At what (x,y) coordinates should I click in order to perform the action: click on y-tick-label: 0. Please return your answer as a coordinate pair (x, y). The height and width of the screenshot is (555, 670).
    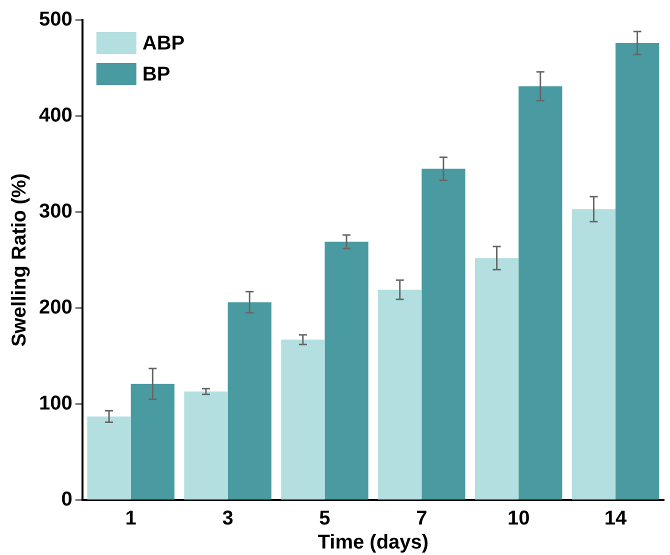
    Looking at the image, I should click on (66, 499).